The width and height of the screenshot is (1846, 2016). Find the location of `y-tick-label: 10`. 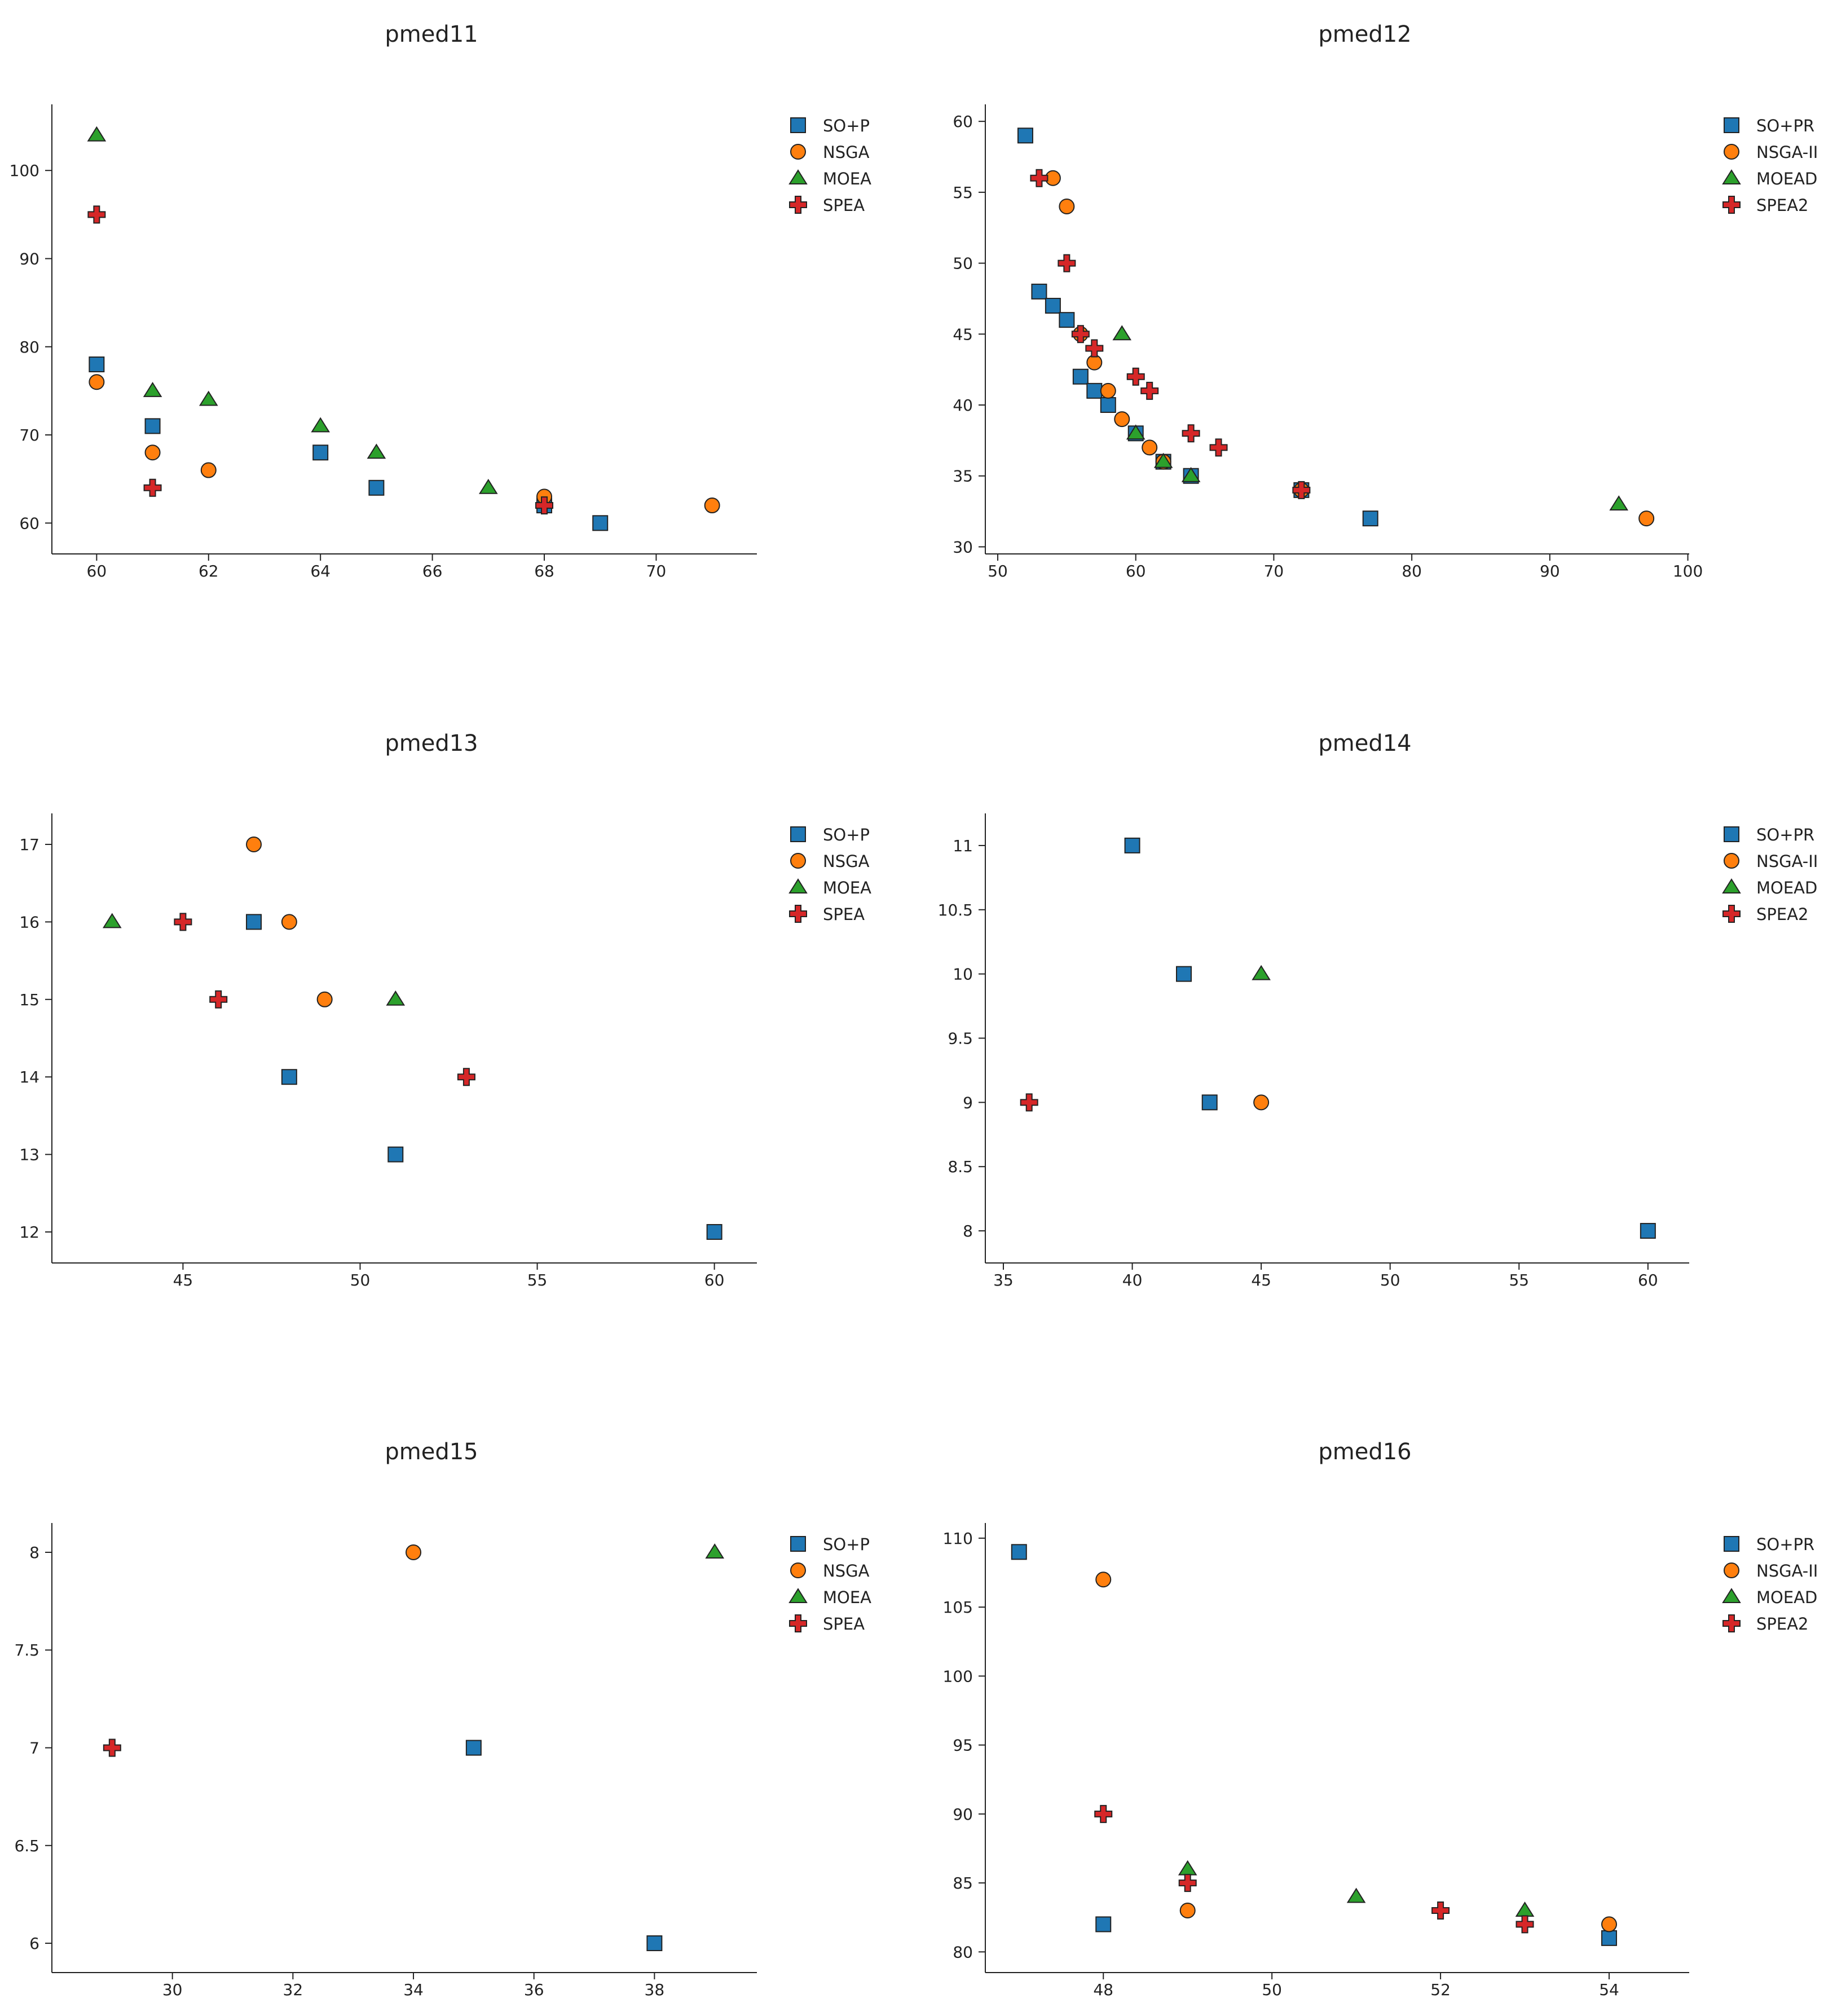

y-tick-label: 10 is located at coordinates (963, 974).